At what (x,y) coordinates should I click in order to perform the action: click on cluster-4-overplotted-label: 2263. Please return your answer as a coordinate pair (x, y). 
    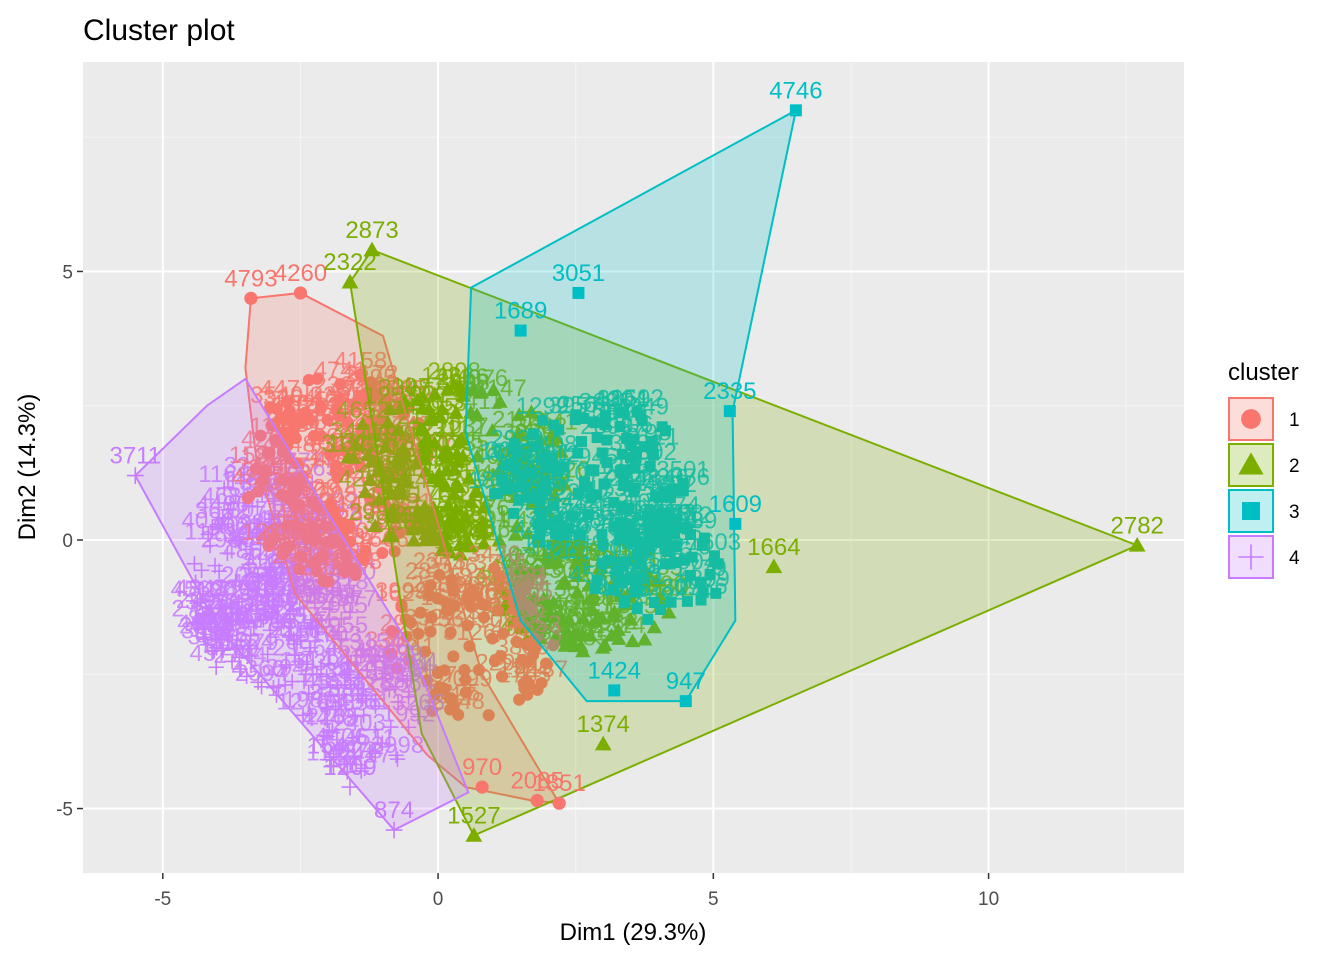
    Looking at the image, I should click on (253, 613).